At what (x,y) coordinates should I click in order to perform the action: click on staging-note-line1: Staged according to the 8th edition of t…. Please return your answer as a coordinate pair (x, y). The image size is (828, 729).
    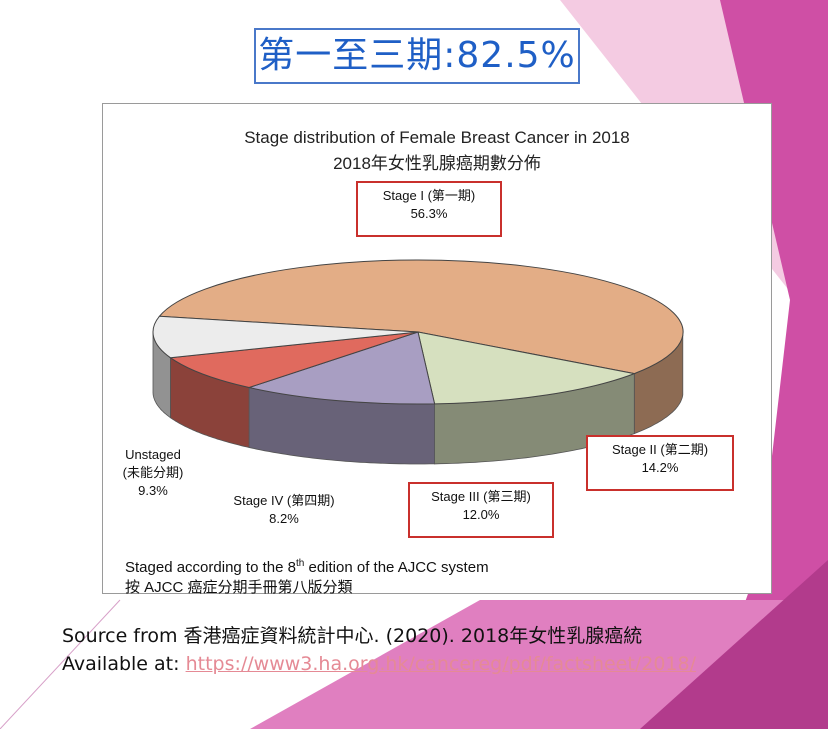
    Looking at the image, I should click on (307, 566).